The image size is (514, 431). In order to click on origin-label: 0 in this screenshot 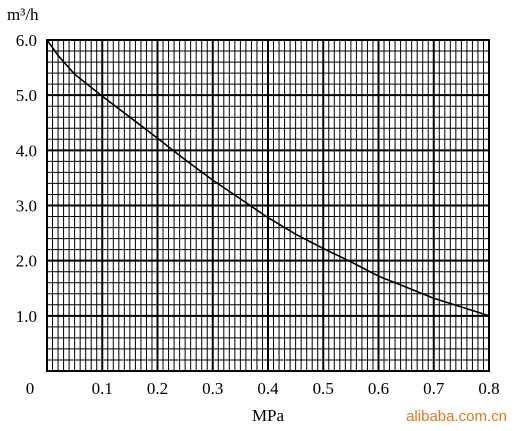, I will do `click(30, 388)`.